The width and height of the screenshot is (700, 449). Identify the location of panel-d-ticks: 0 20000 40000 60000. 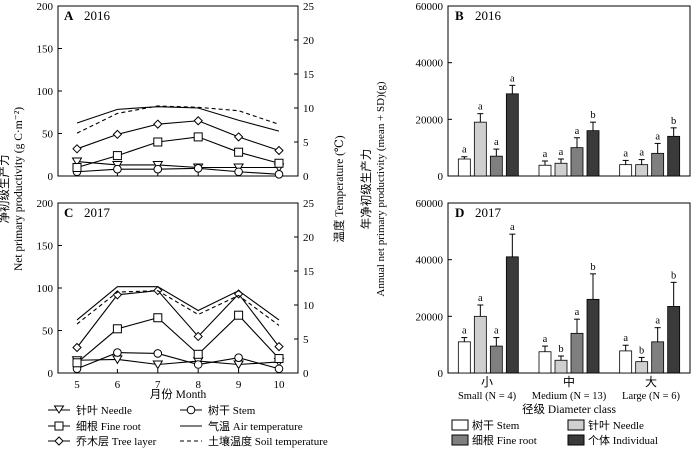
(434, 289).